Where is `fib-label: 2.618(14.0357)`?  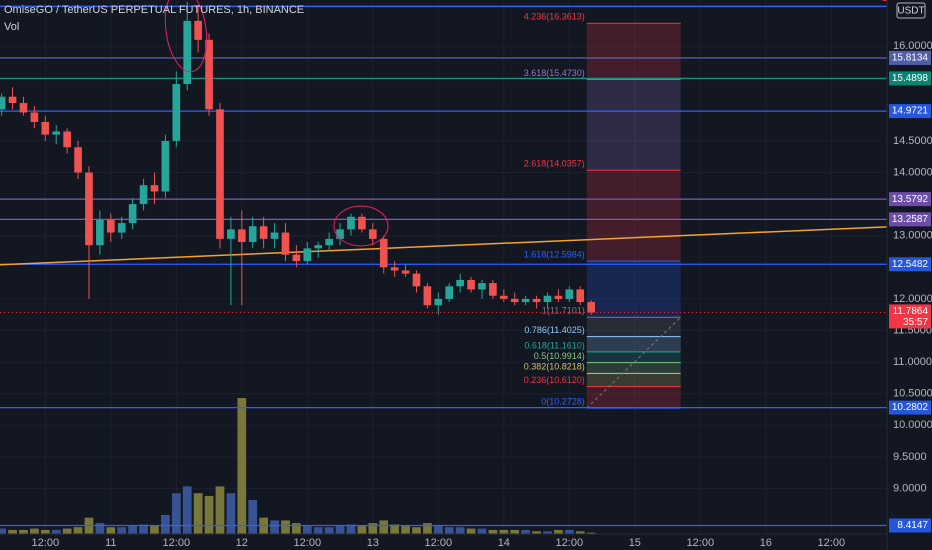 fib-label: 2.618(14.0357) is located at coordinates (554, 164).